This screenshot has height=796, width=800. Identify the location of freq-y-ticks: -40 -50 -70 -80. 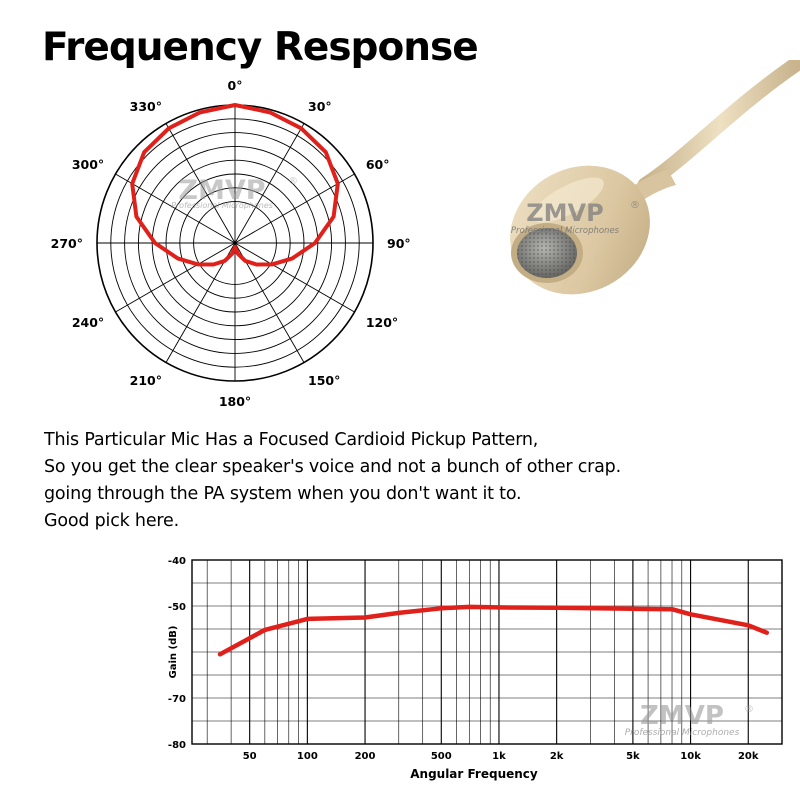
(177, 653).